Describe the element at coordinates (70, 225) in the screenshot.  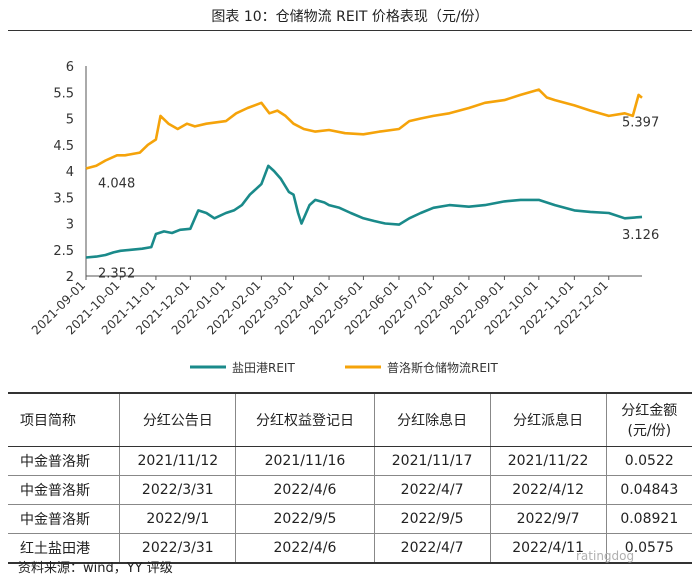
I see `y-tick-label: 3` at that location.